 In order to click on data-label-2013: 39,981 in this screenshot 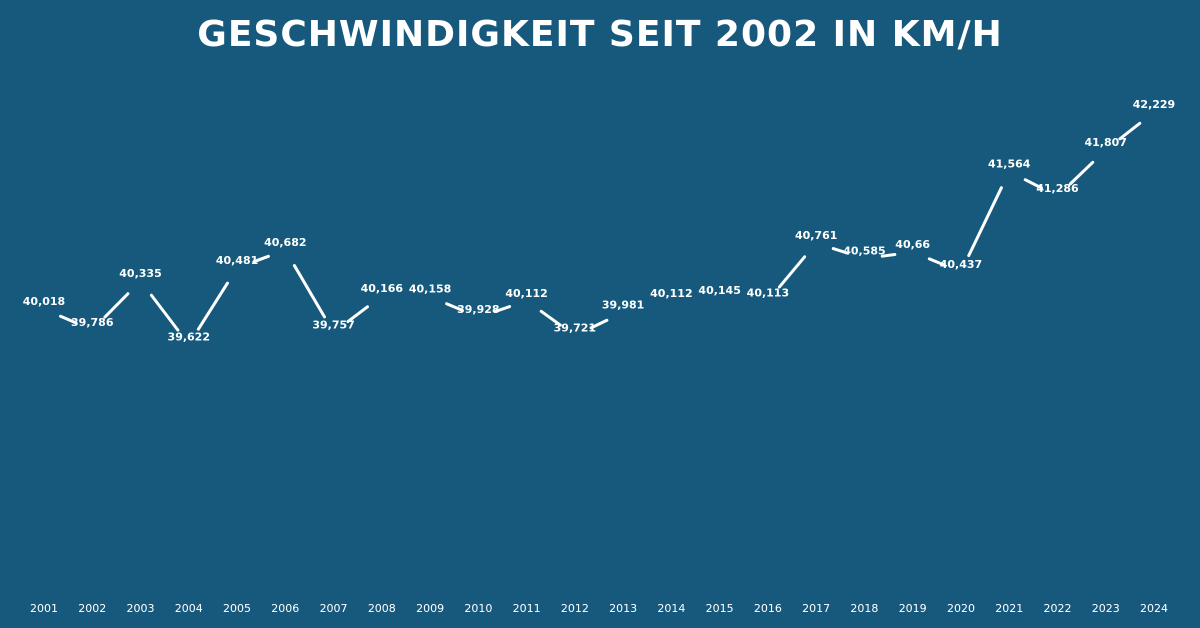, I will do `click(623, 304)`.